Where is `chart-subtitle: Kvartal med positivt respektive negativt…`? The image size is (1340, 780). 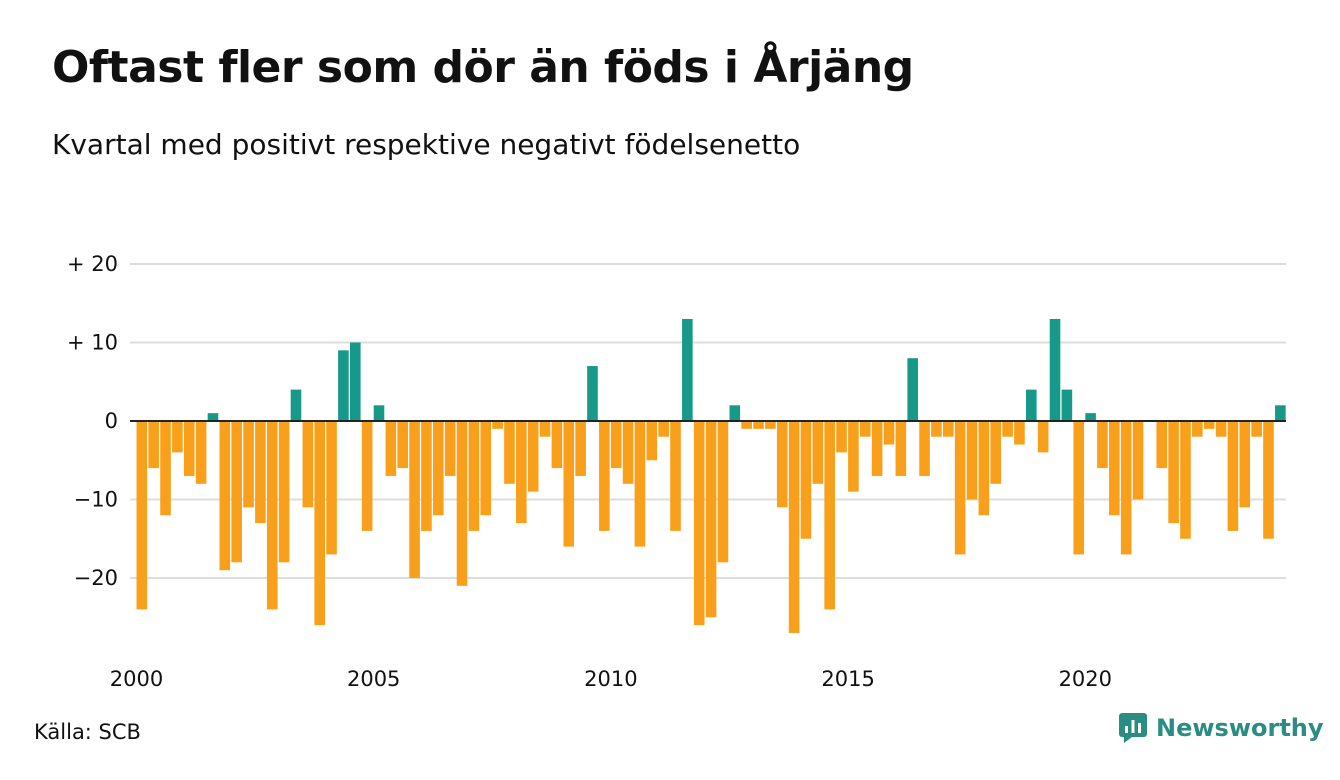 chart-subtitle: Kvartal med positivt respektive negativt… is located at coordinates (426, 144).